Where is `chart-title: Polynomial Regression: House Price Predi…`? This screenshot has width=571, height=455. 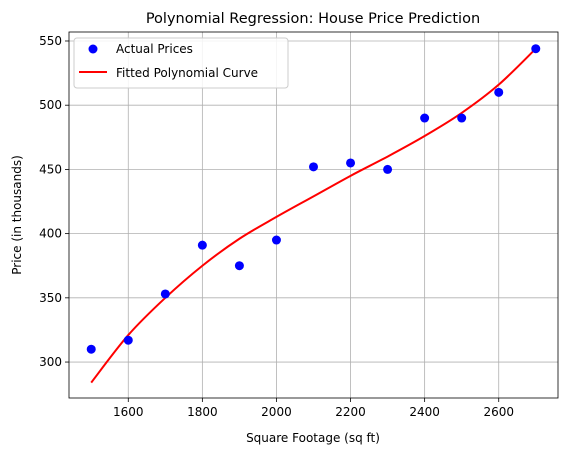 chart-title: Polynomial Regression: House Price Predi… is located at coordinates (313, 19).